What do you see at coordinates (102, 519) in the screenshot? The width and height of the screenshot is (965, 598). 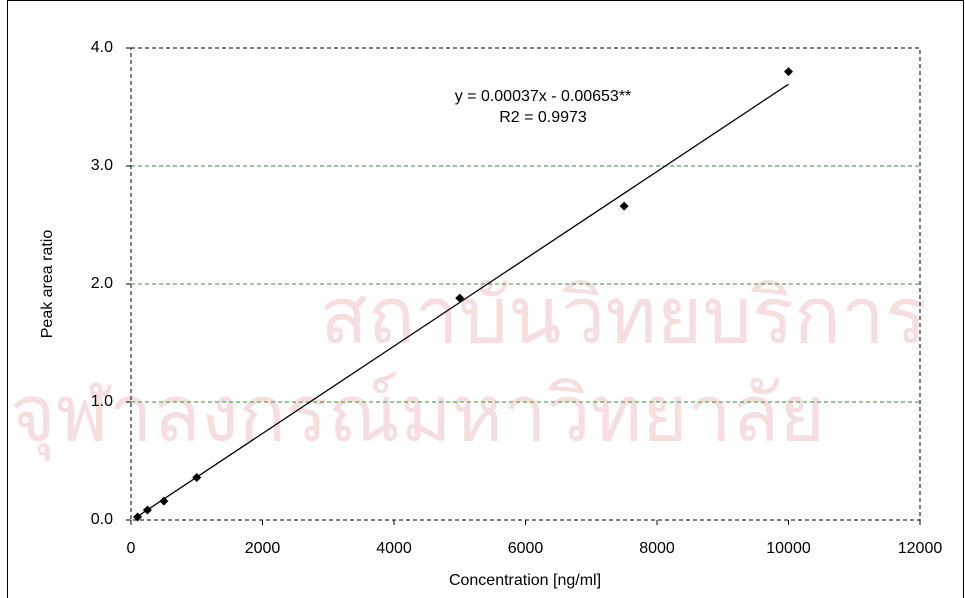 I see `y-tick-label: 0.0` at bounding box center [102, 519].